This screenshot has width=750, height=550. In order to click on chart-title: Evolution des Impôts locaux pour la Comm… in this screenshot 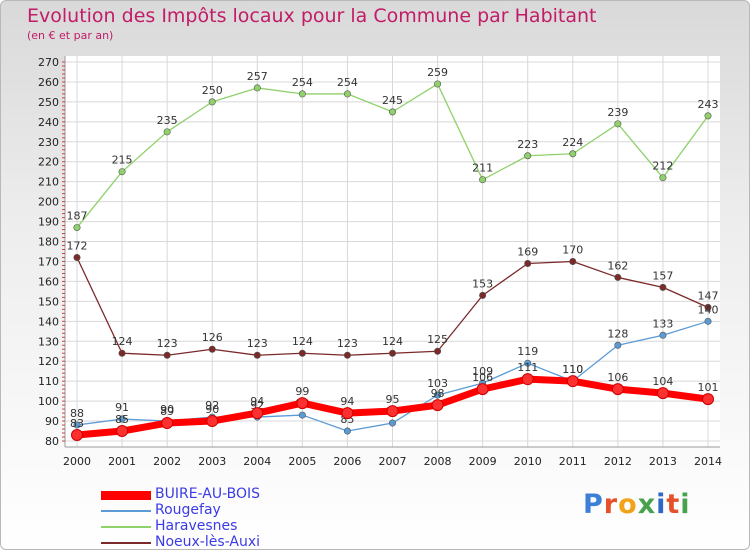, I will do `click(312, 16)`.